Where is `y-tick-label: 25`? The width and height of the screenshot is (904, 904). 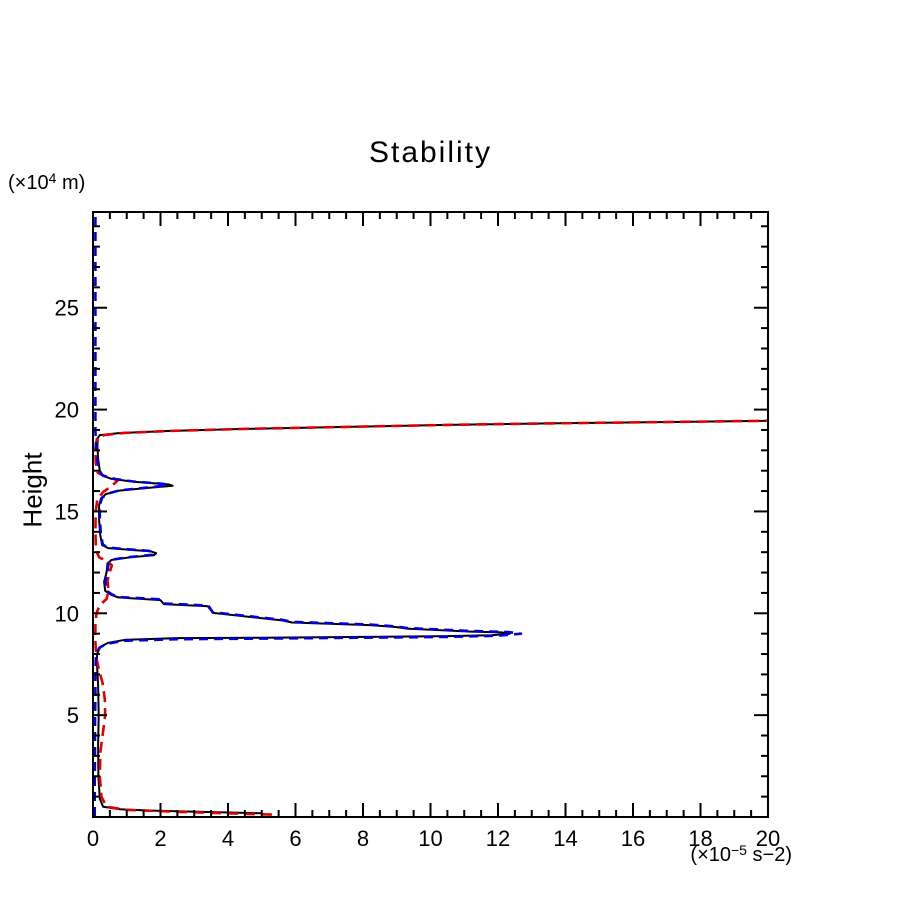
y-tick-label: 25 is located at coordinates (67, 308).